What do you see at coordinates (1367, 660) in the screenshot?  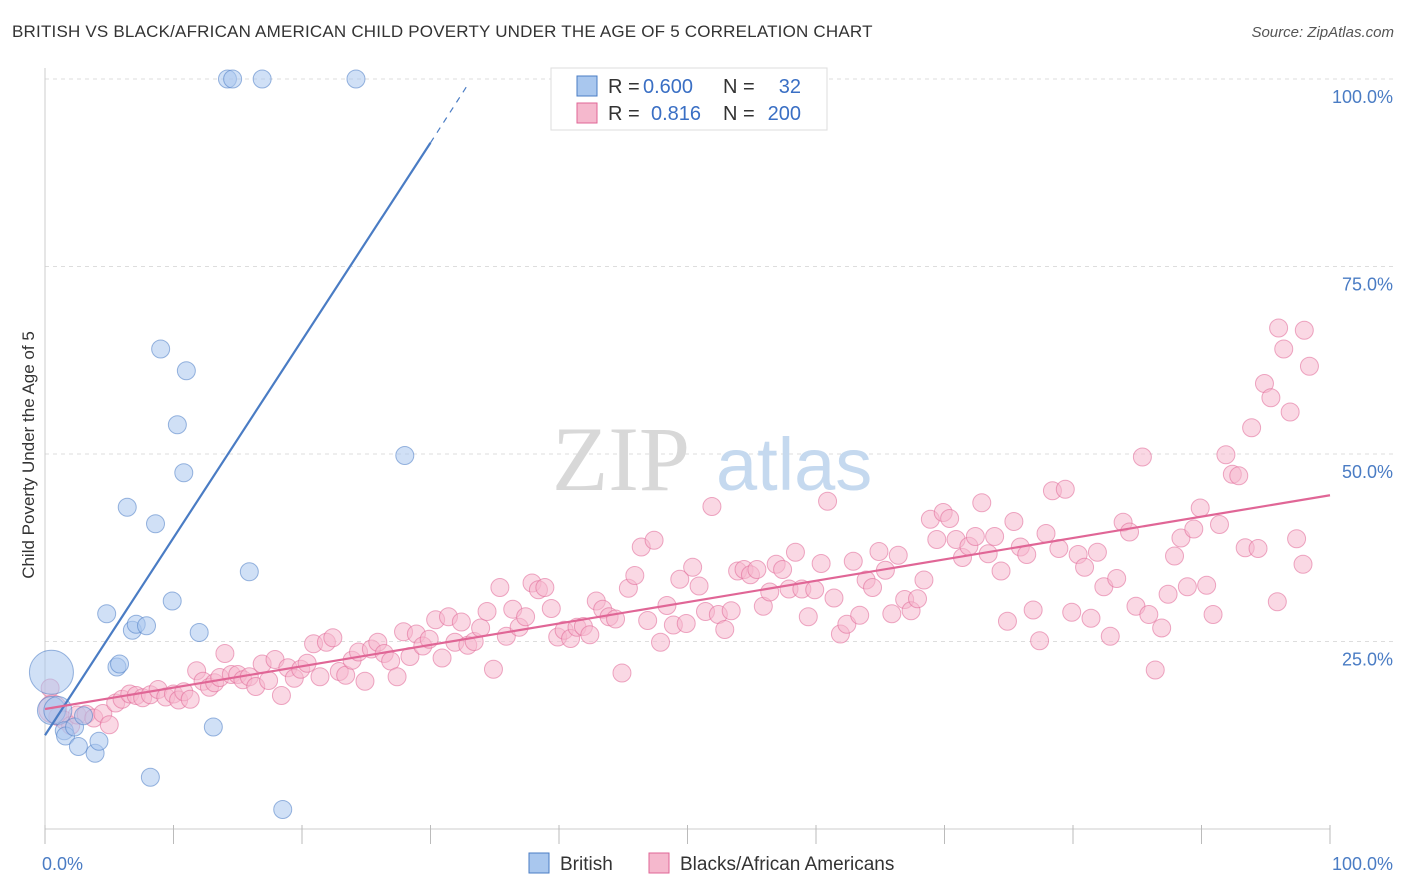 I see `y-tick-label-0: 25.0%` at bounding box center [1367, 660].